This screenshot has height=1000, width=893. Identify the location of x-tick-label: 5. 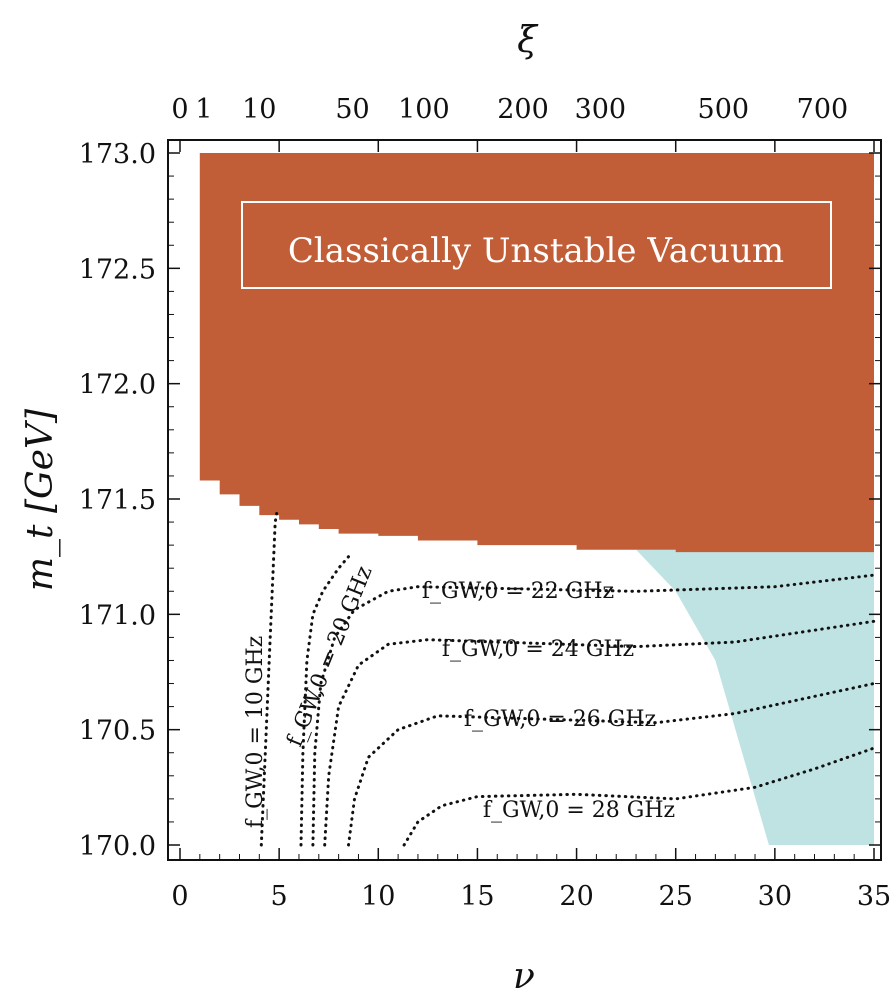
(279, 896).